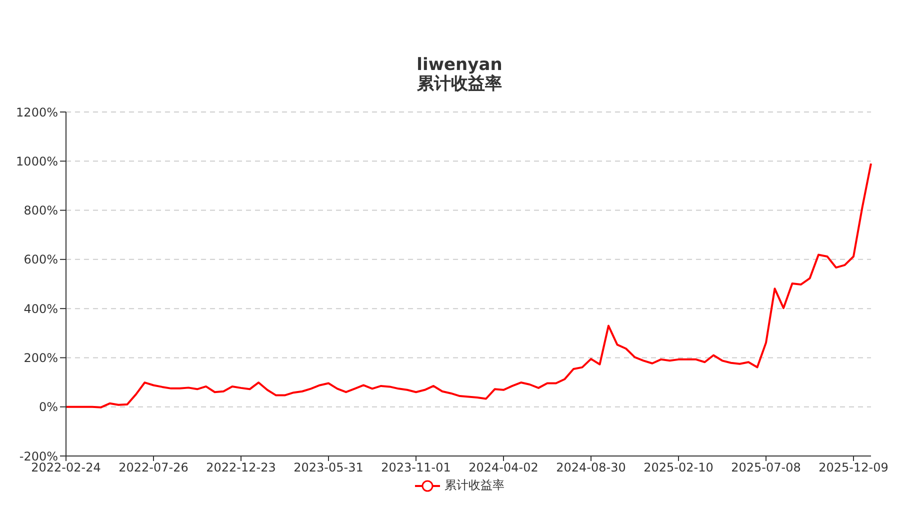  I want to click on x-tick-label: 2025-07-08, so click(766, 467).